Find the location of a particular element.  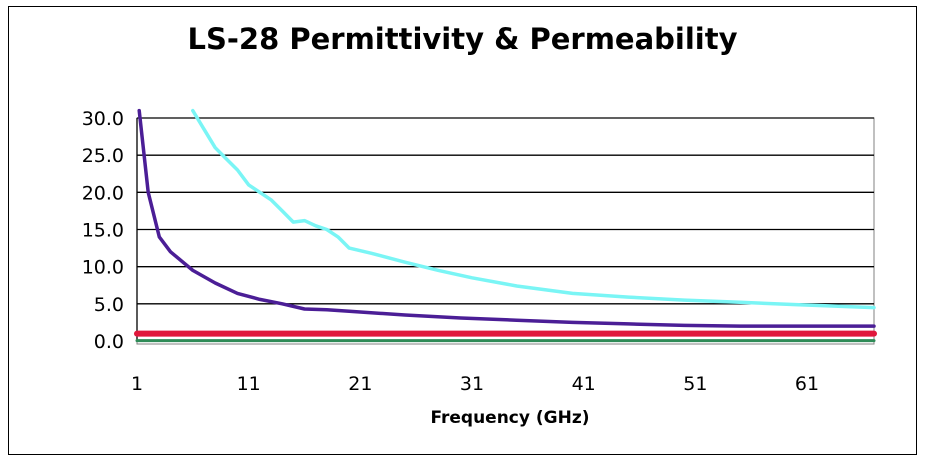

x-axis-label: Frequency (GHz) is located at coordinates (510, 418).